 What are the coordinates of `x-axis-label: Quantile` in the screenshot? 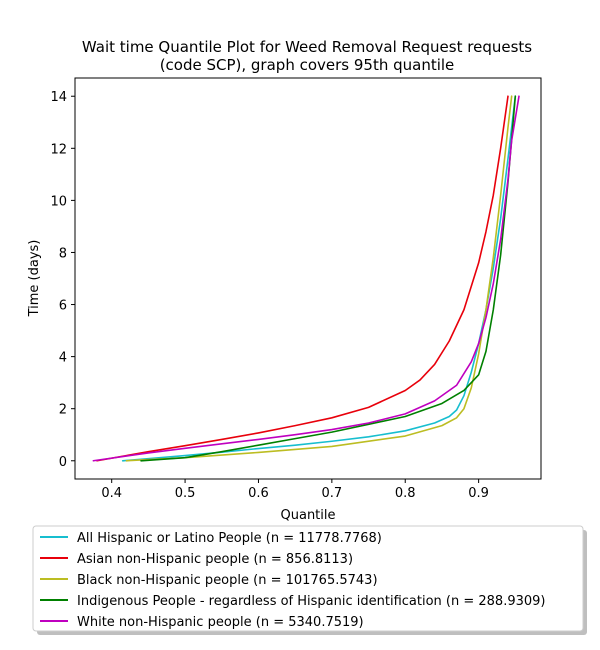 It's located at (308, 515).